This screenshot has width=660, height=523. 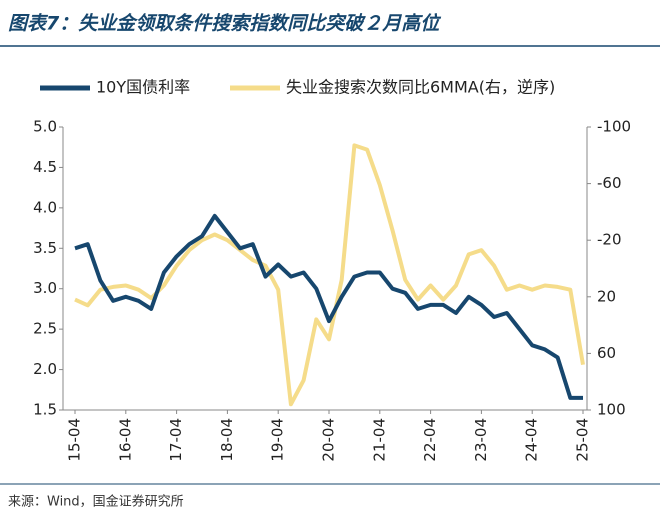 What do you see at coordinates (45, 410) in the screenshot?
I see `y-tick-label: 1.5` at bounding box center [45, 410].